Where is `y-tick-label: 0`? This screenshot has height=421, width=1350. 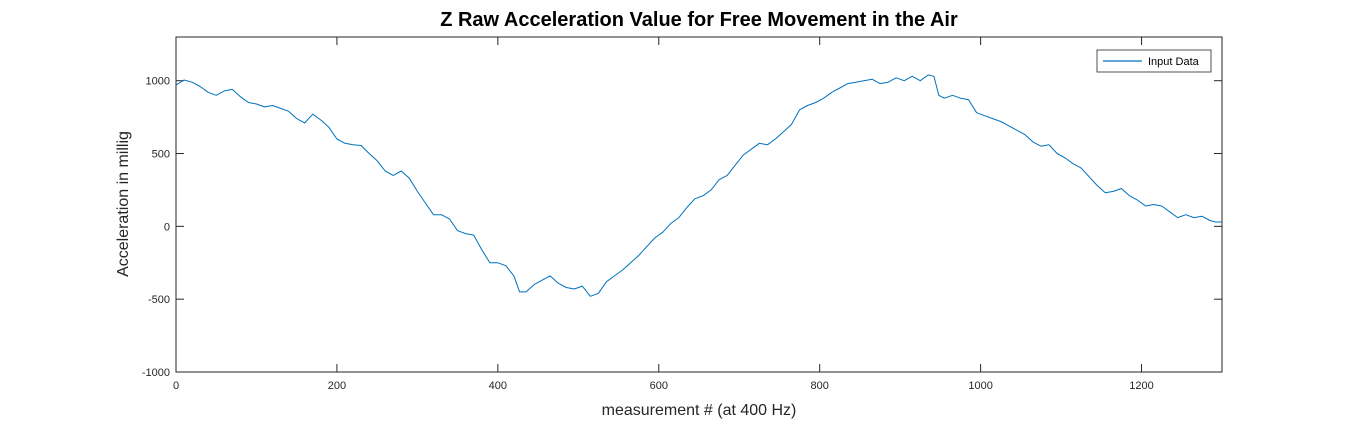 y-tick-label: 0 is located at coordinates (167, 227).